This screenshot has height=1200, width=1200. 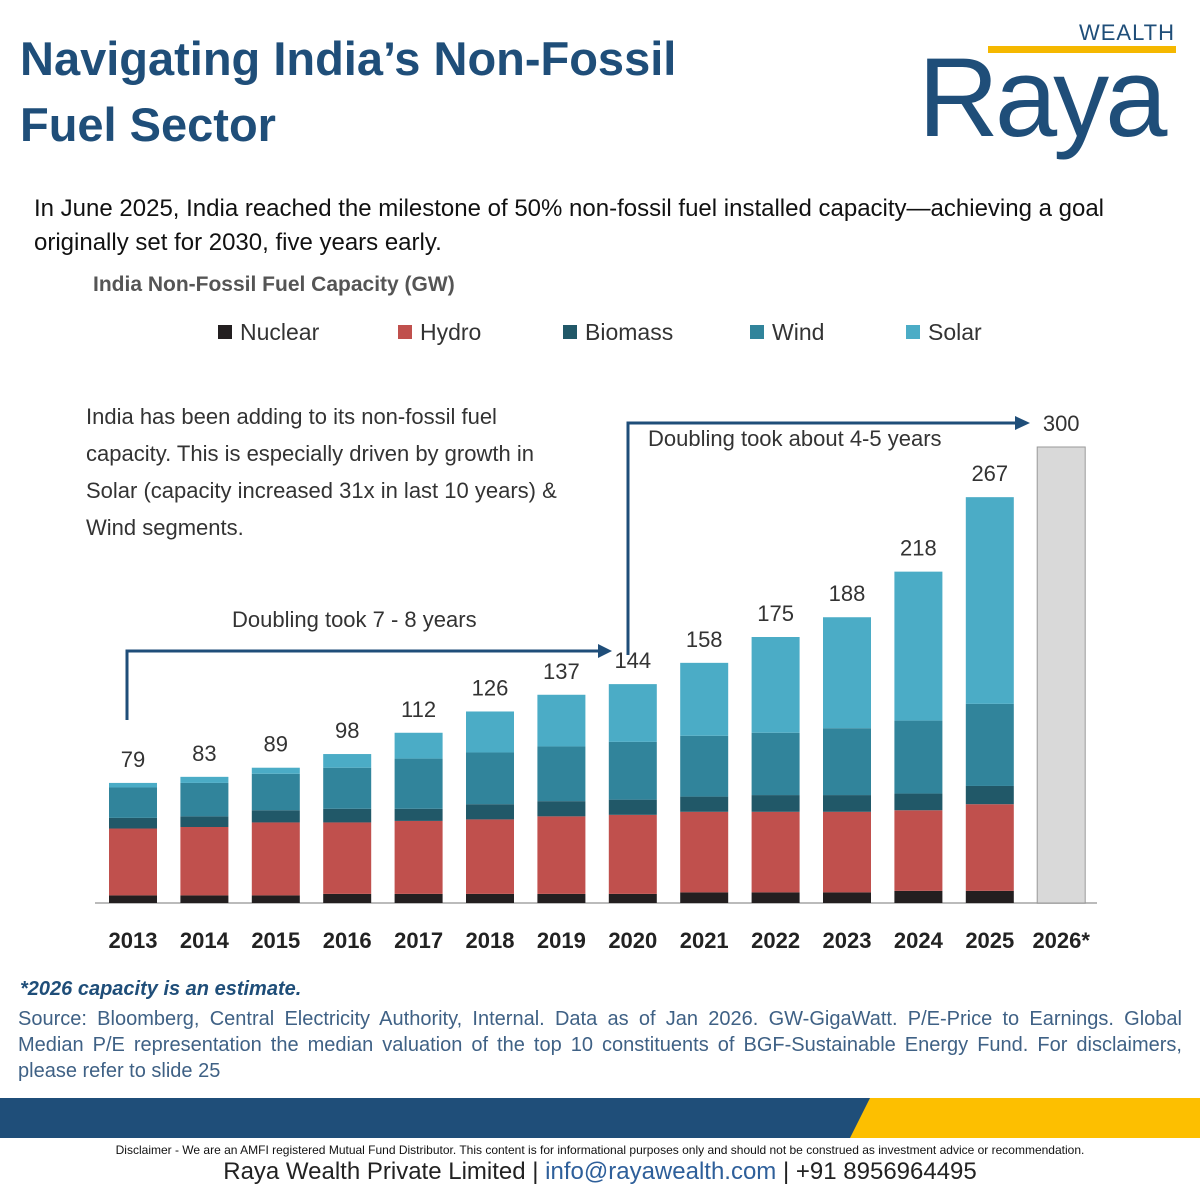 I want to click on x-tick-label: 2022, so click(x=775, y=940).